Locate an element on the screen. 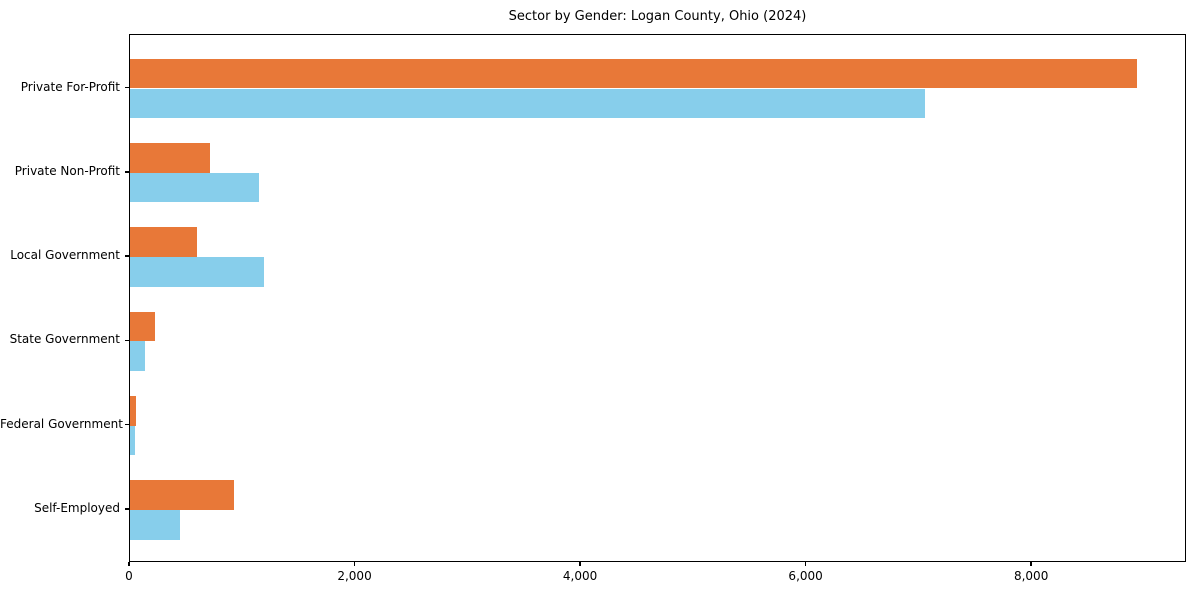  bar-female-local-government is located at coordinates (197, 272).